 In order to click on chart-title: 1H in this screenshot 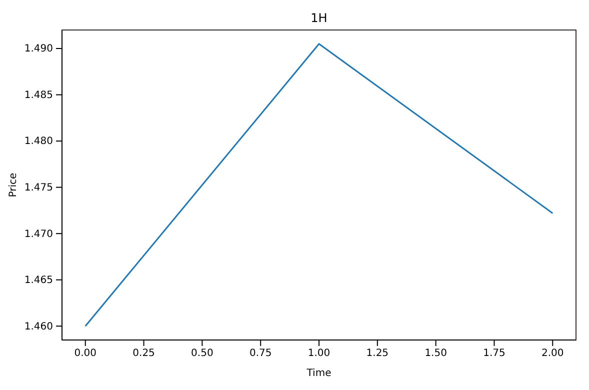, I will do `click(319, 18)`.